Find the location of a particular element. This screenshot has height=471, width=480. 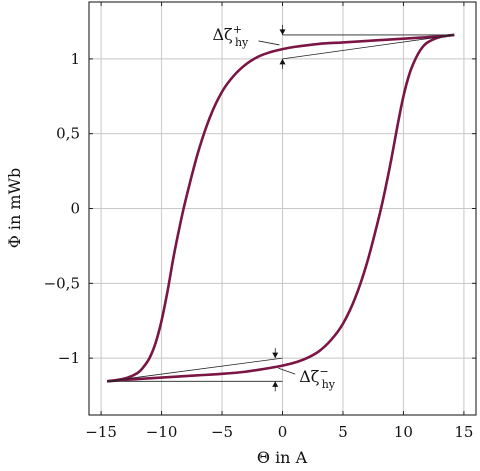

lower-reference-diagonal is located at coordinates (195, 369).